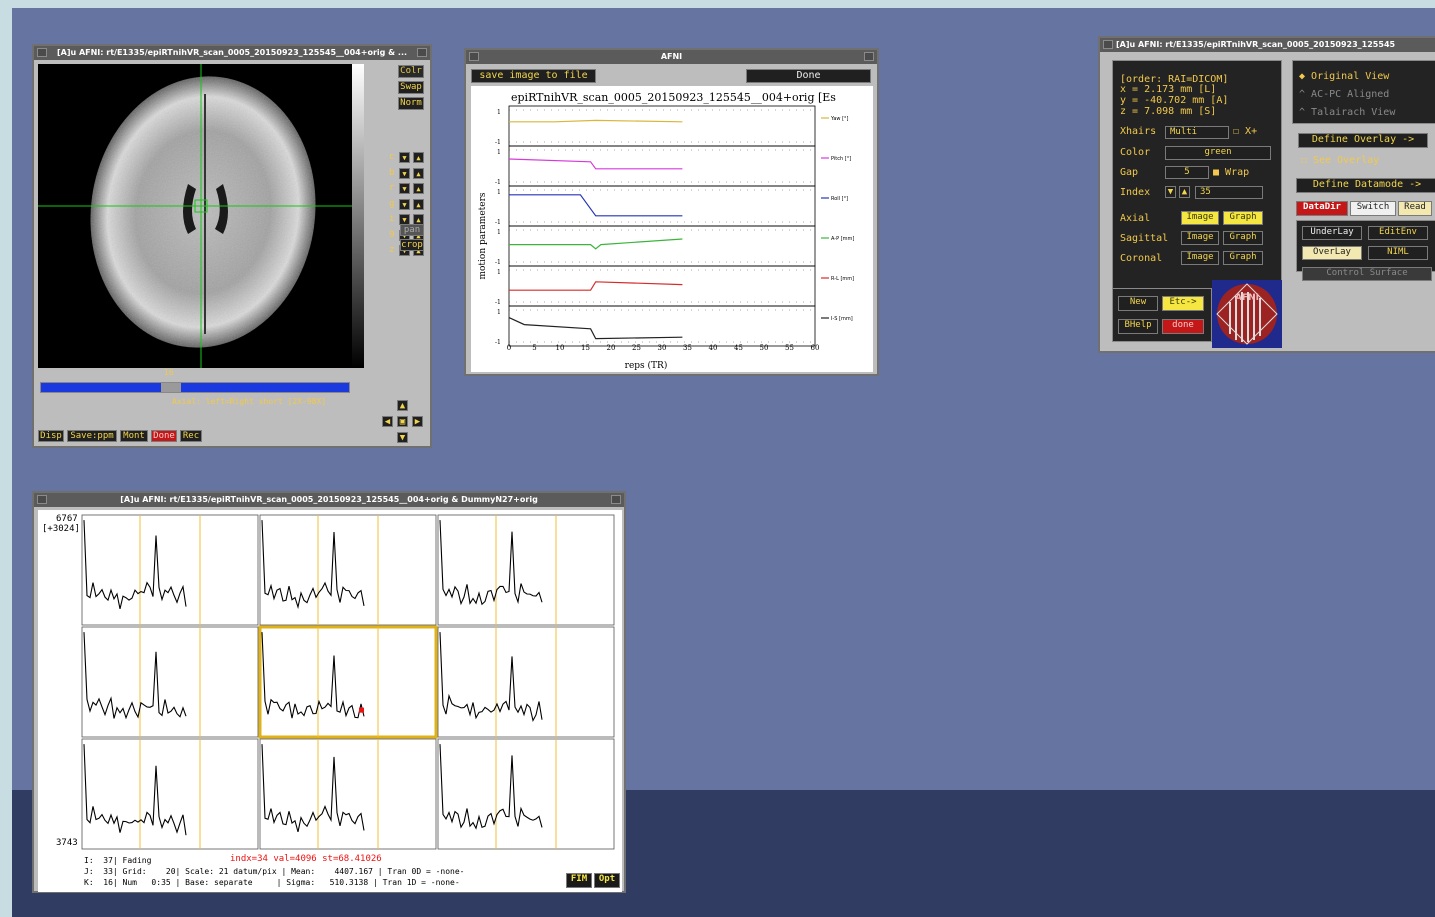 The width and height of the screenshot is (1435, 917). What do you see at coordinates (402, 421) in the screenshot?
I see `center-icon: ▣` at bounding box center [402, 421].